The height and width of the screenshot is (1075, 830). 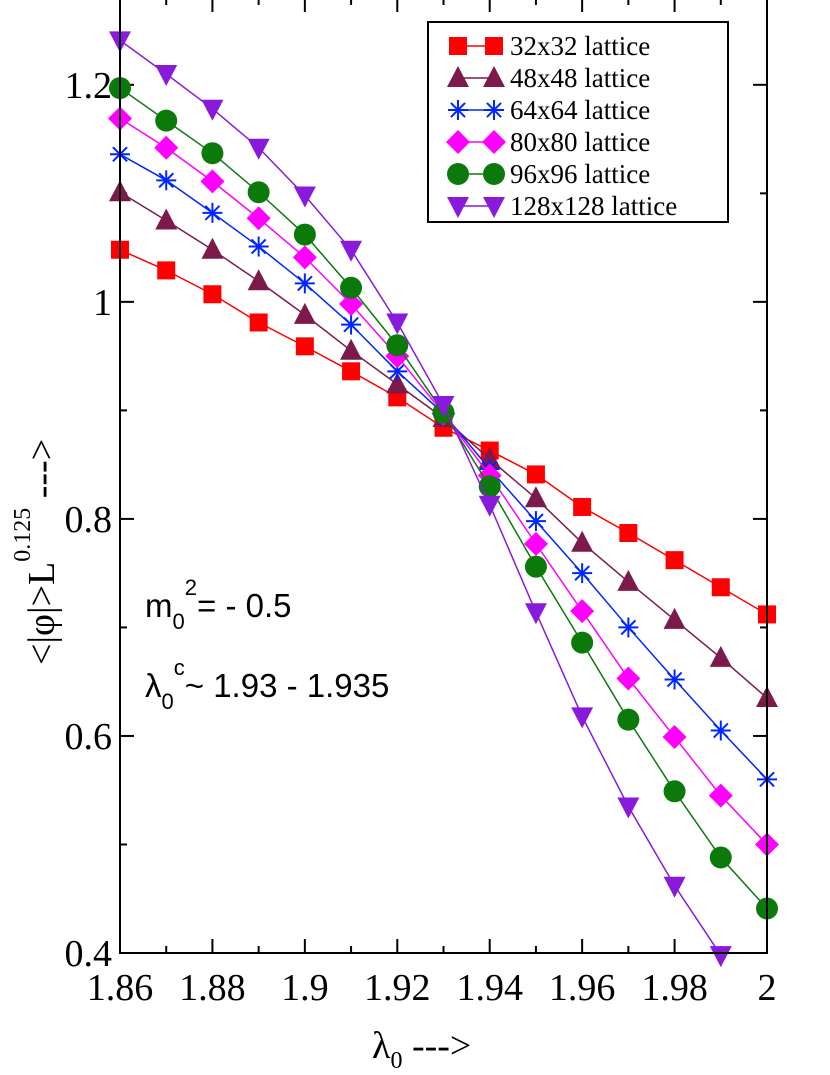 I want to click on legend-item: 80x80 lattice, so click(x=548, y=142).